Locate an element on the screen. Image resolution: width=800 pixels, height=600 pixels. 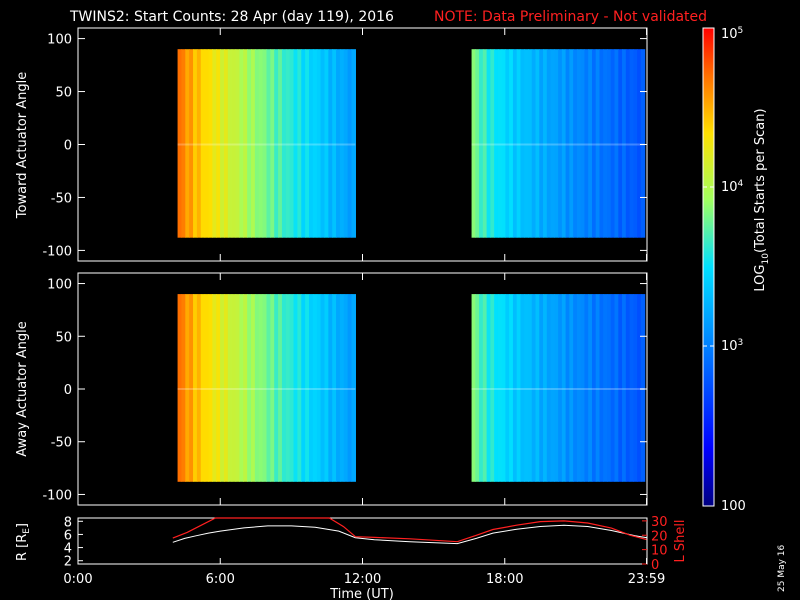
panel2-ylabel: Away Actuator Angle is located at coordinates (22, 388).